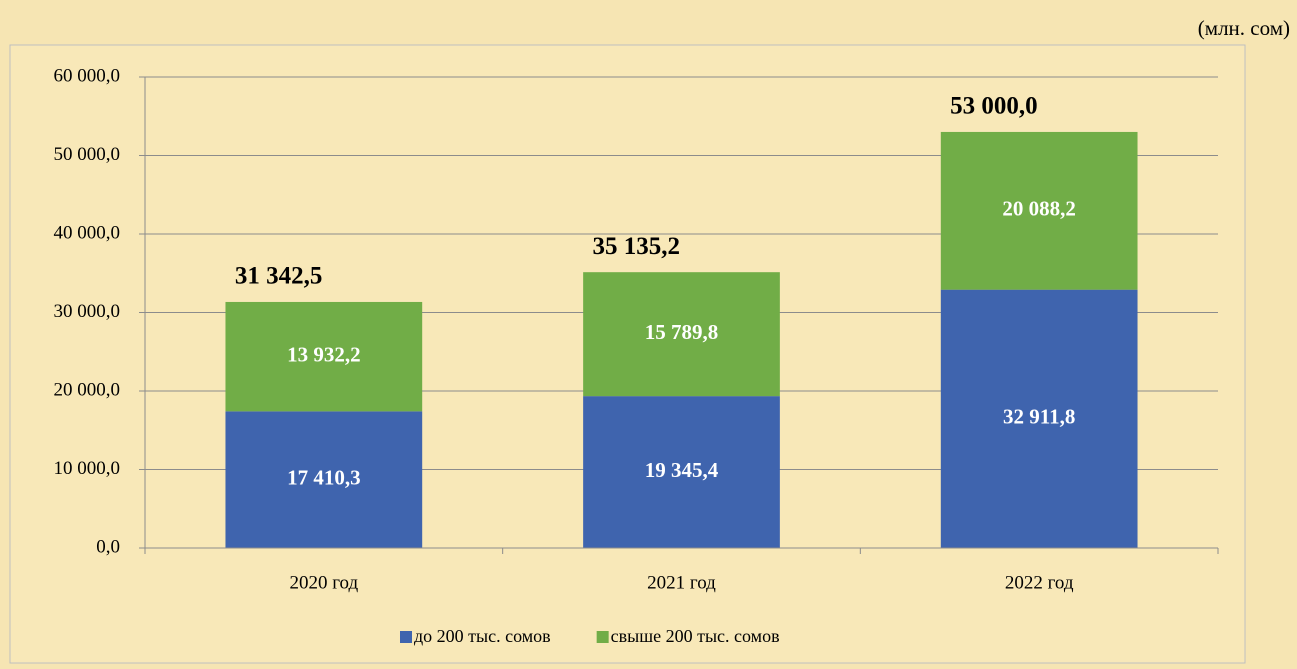 This screenshot has width=1297, height=669. Describe the element at coordinates (1039, 582) in the screenshot. I see `x-tick-label: 2022 год` at that location.